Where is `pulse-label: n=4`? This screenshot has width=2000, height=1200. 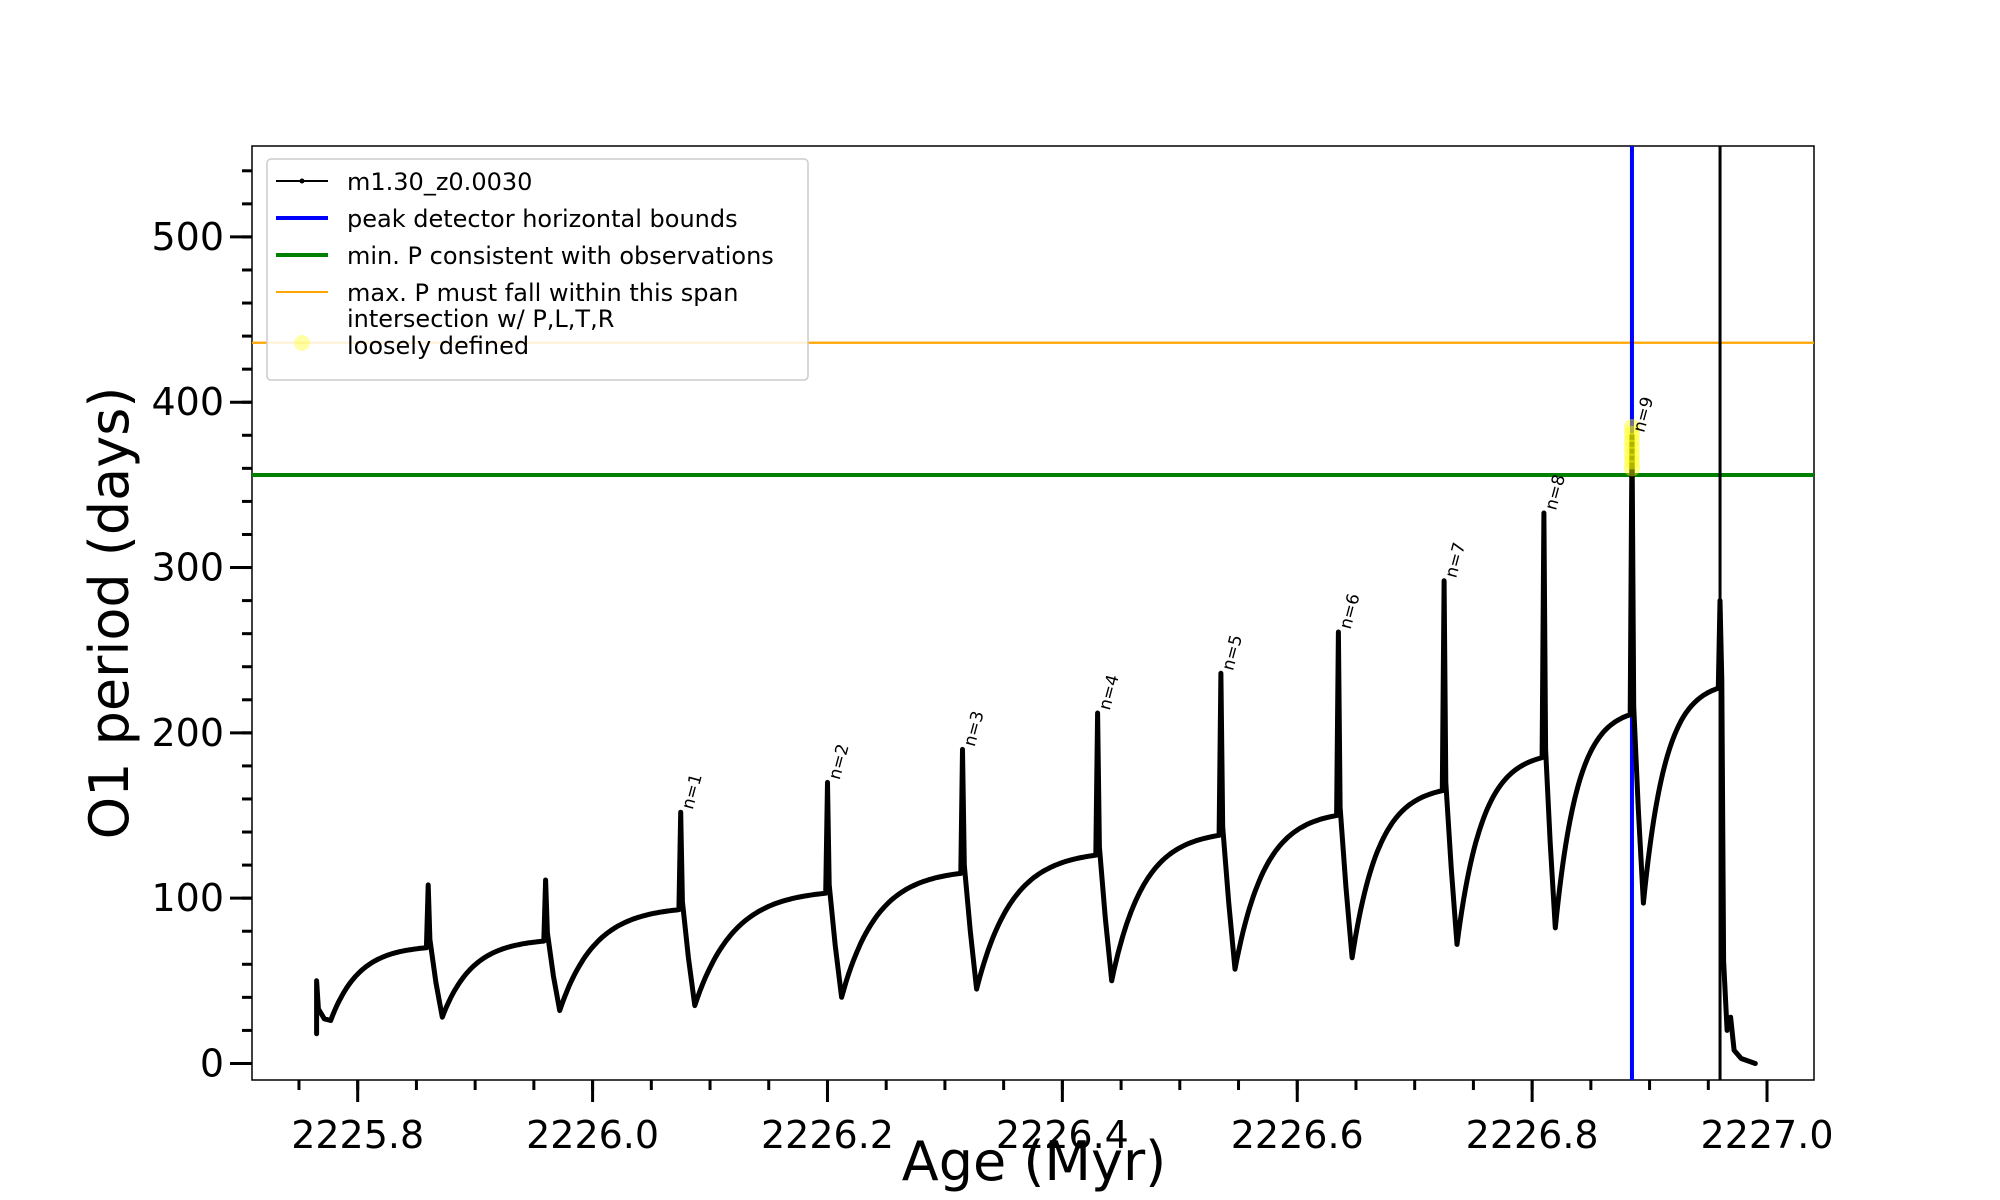
pulse-label: n=4 is located at coordinates (1109, 693).